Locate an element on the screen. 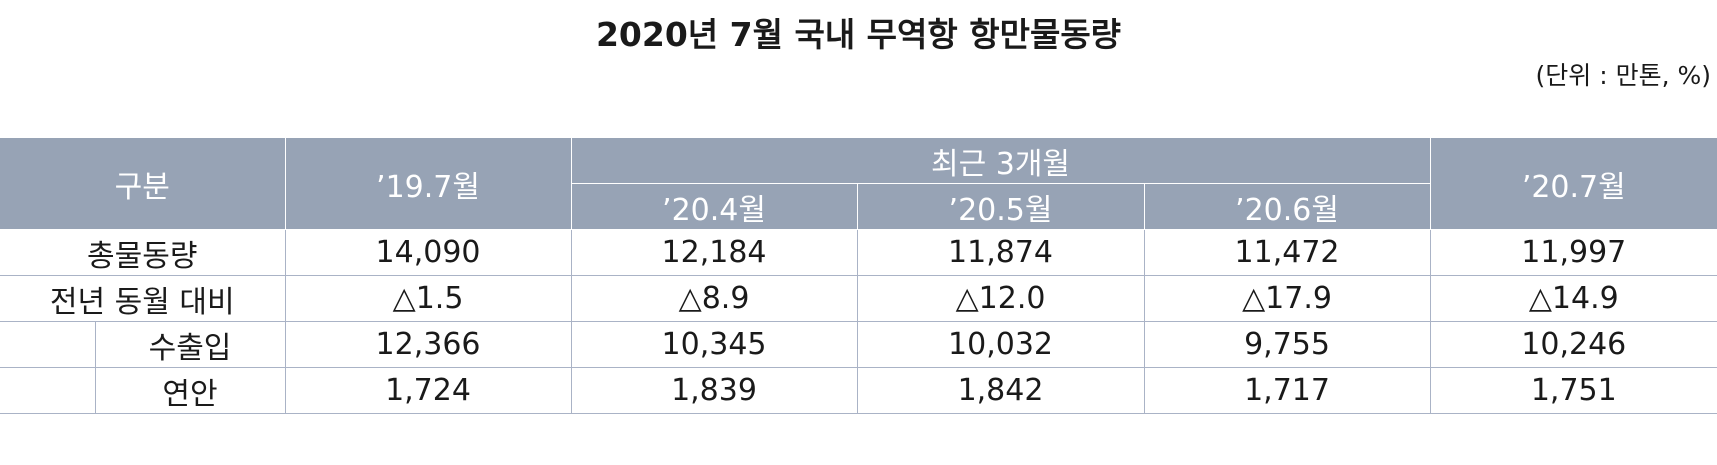 The height and width of the screenshot is (465, 1717). value-cell: 1,839 is located at coordinates (714, 390).